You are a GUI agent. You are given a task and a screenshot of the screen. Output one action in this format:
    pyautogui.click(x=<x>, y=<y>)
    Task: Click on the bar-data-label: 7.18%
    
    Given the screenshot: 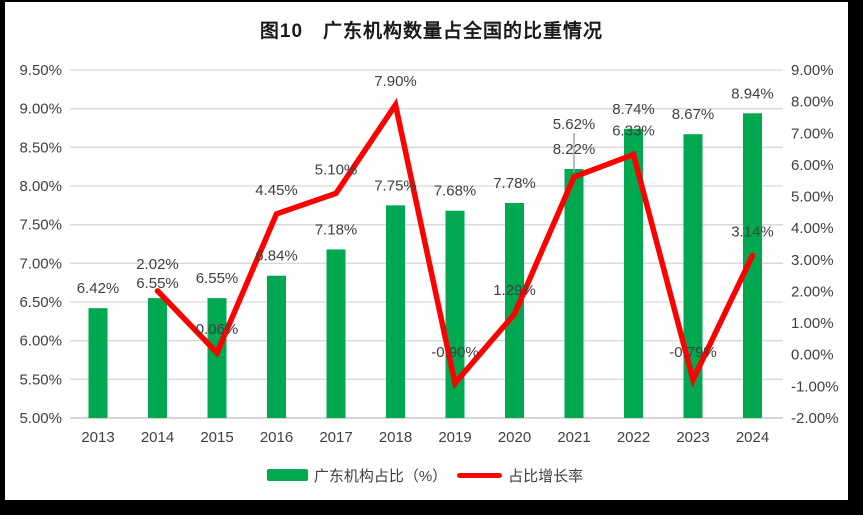 What is the action you would take?
    pyautogui.click(x=336, y=229)
    